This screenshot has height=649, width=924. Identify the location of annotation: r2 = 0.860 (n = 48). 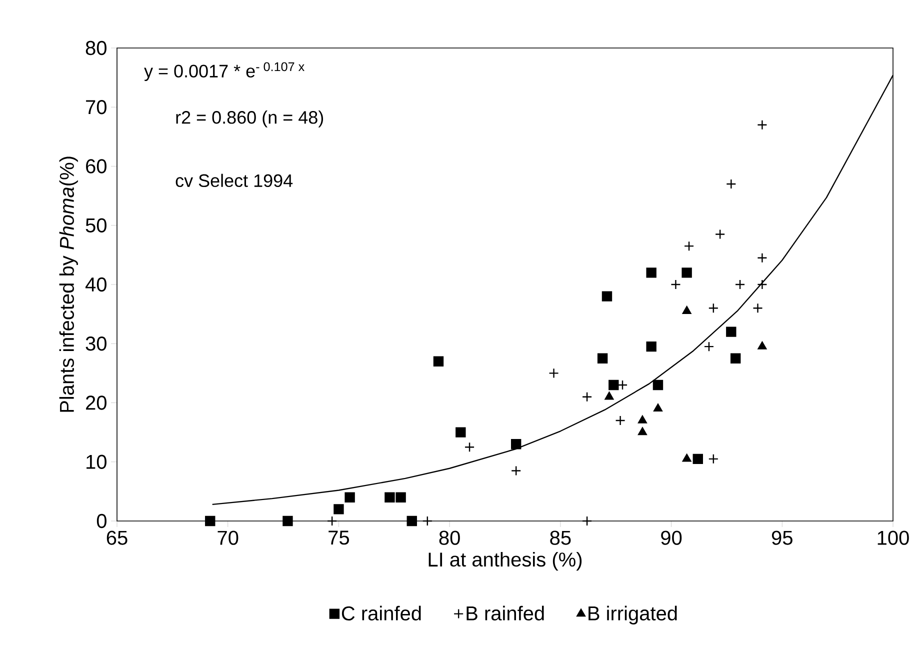
(250, 119).